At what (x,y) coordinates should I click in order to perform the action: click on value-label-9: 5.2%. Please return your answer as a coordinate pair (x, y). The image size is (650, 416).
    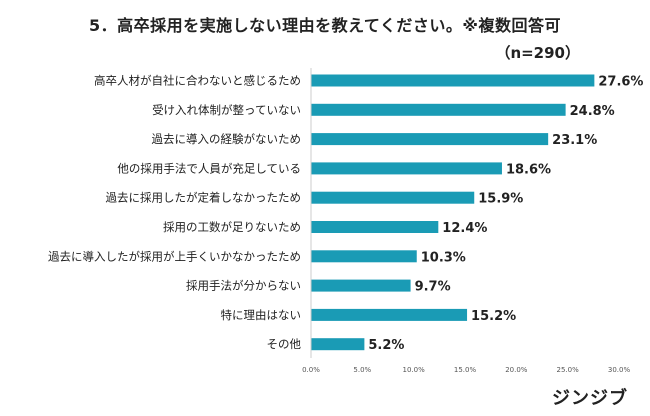
    Looking at the image, I should click on (386, 345).